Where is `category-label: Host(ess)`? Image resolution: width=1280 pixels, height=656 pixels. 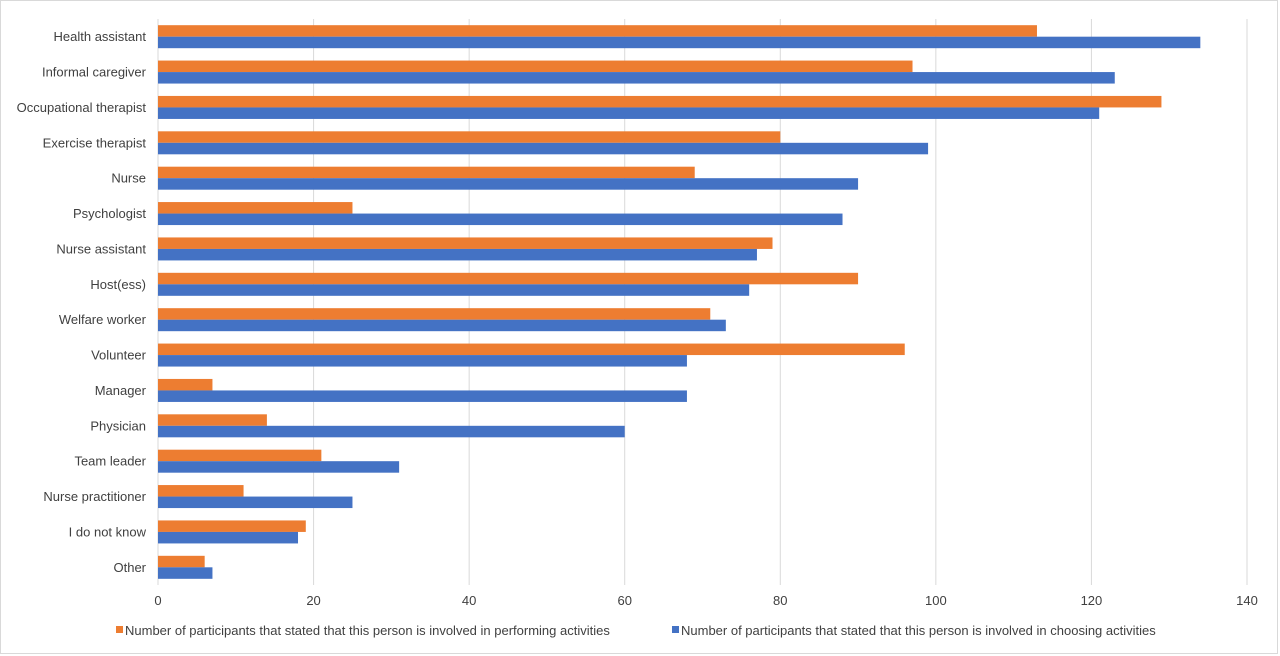 category-label: Host(ess) is located at coordinates (118, 284).